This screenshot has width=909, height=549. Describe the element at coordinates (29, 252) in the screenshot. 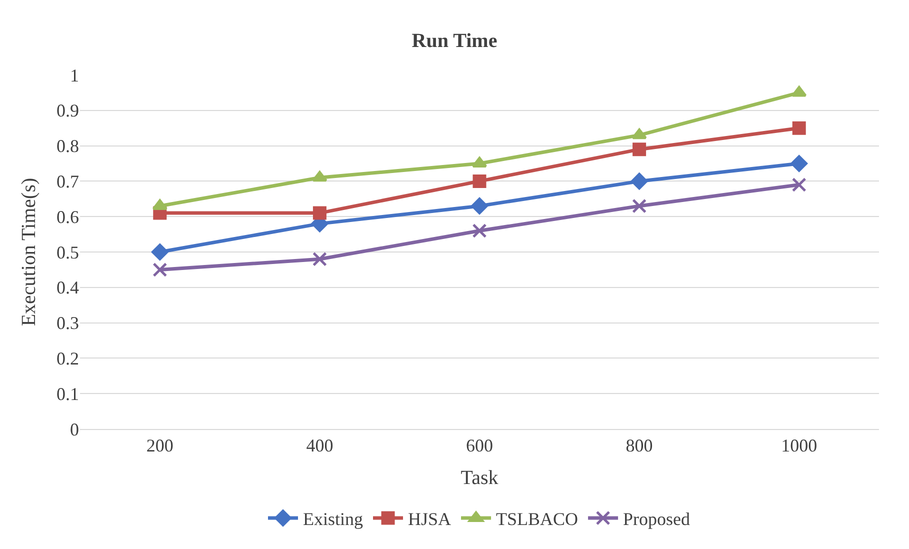

I see `y-axis-title: Execution Time(s)` at that location.